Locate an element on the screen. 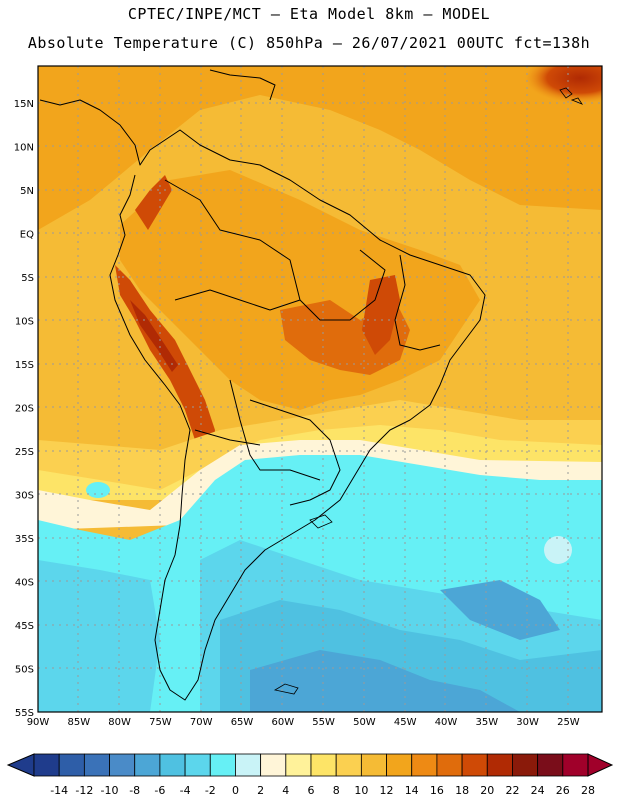 The image size is (618, 800). lat-label: EQ is located at coordinates (27, 235).